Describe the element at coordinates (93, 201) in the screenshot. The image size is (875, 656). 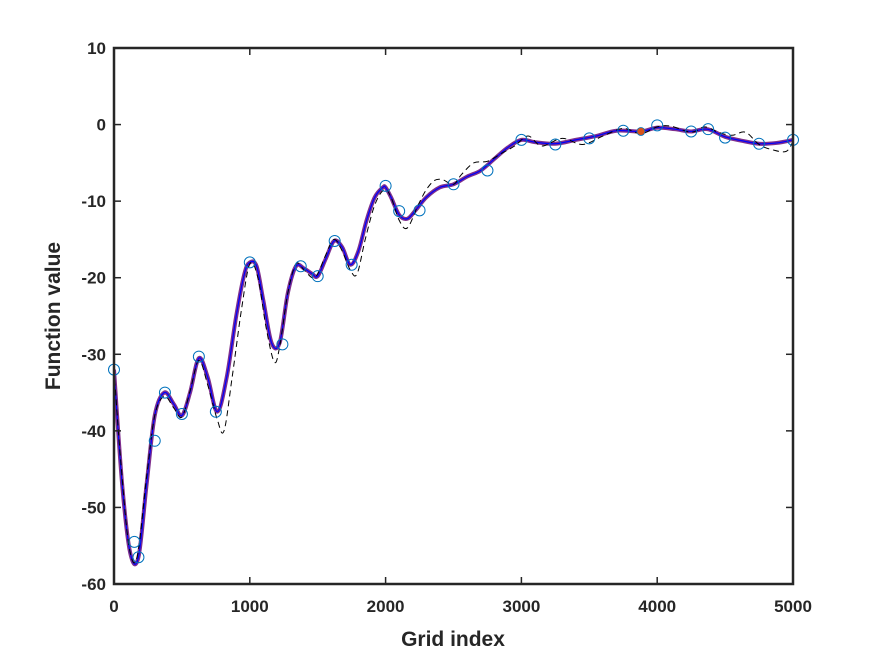
I see `y-tick-label: -10` at that location.